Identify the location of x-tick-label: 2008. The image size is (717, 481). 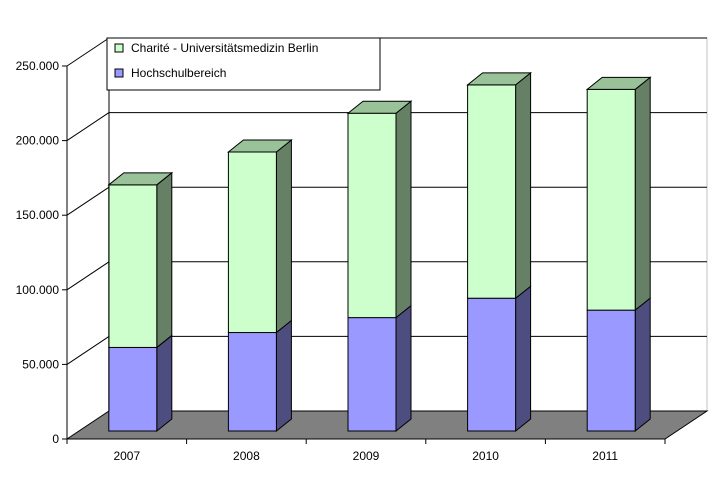
(246, 456).